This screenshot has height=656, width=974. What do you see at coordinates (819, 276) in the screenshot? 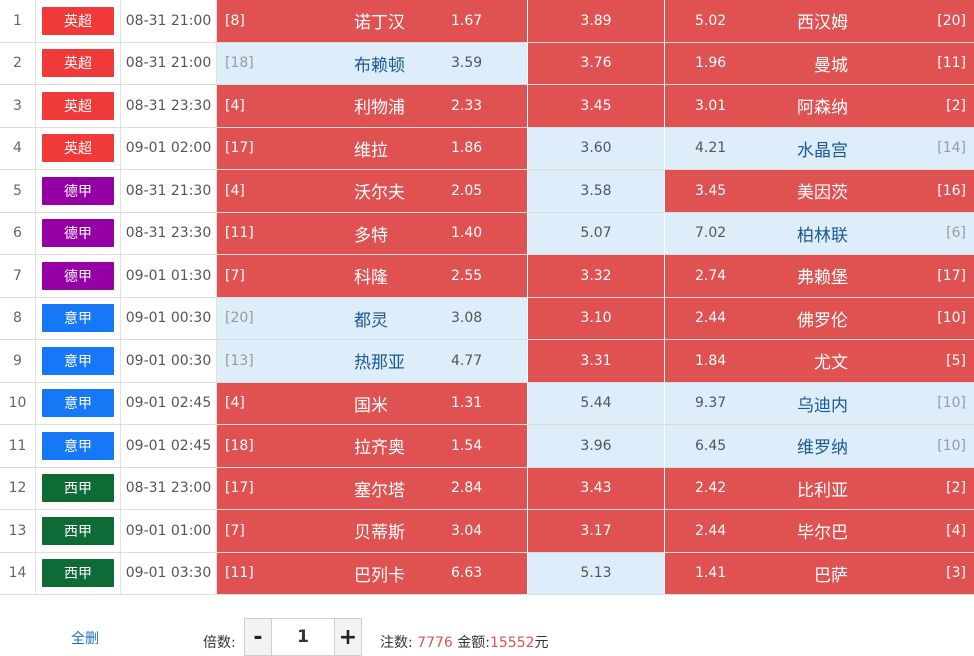
I see `away-win-option: 2.74 弗赖堡 [17]` at bounding box center [819, 276].